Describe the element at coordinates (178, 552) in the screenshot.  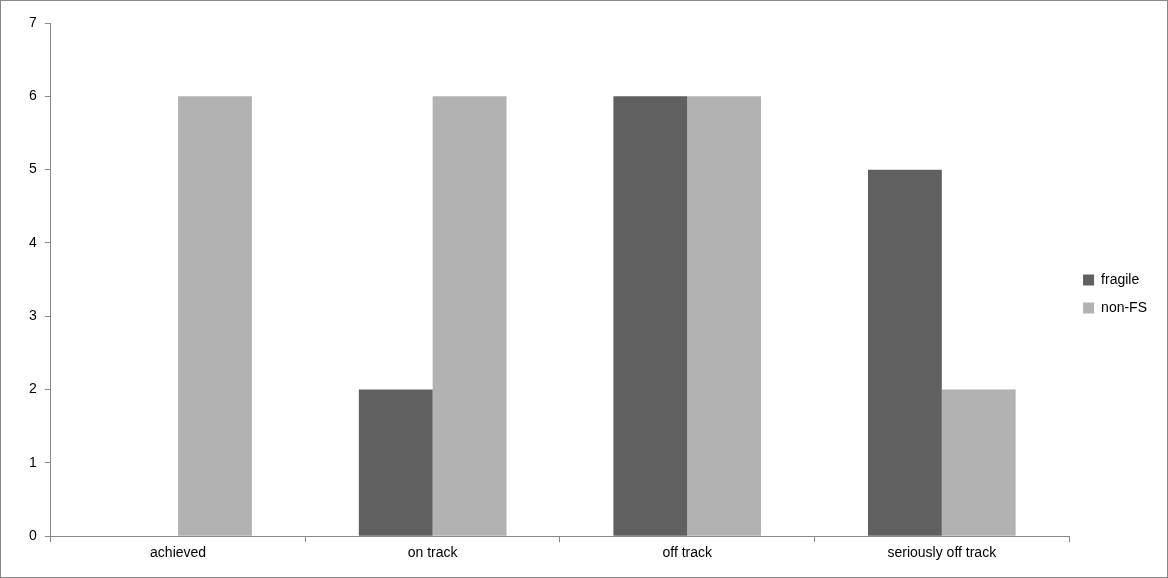
I see `x-tick-label: achieved` at that location.